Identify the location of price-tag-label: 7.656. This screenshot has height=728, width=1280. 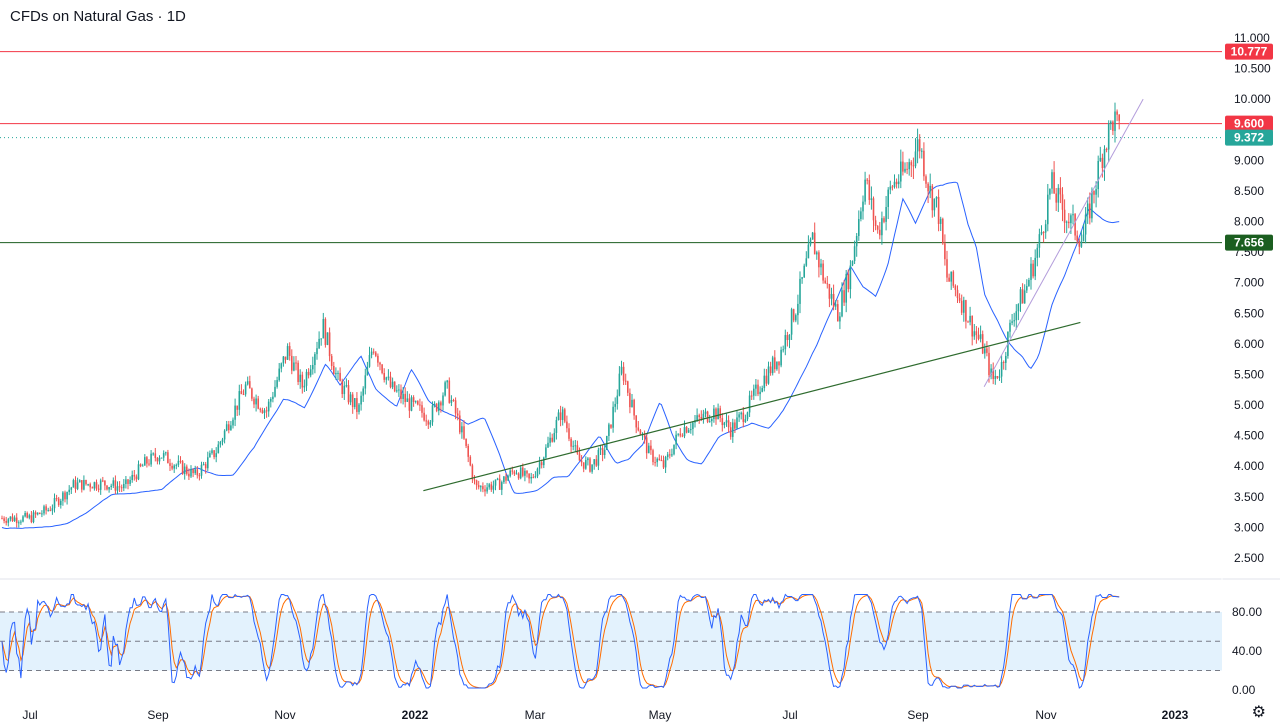
(1249, 243).